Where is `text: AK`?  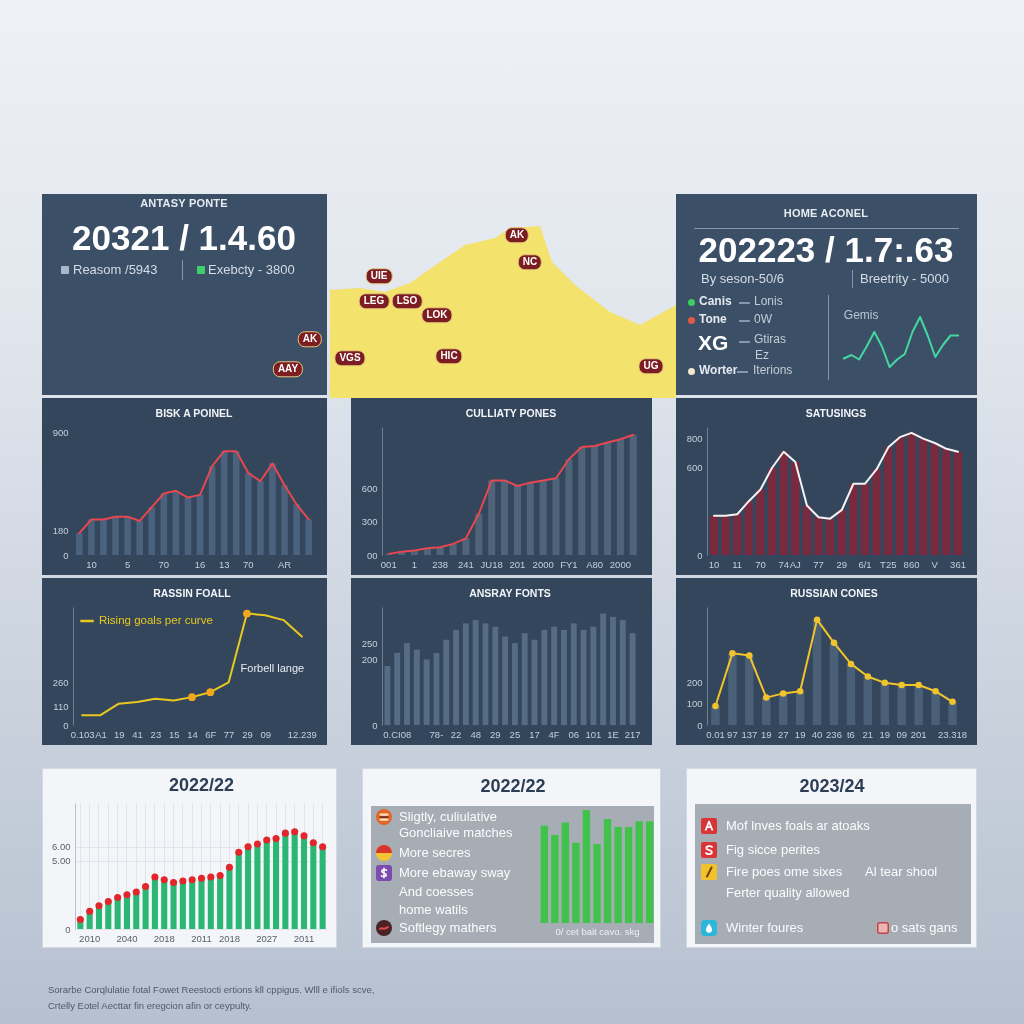
text: AK is located at coordinates (310, 339).